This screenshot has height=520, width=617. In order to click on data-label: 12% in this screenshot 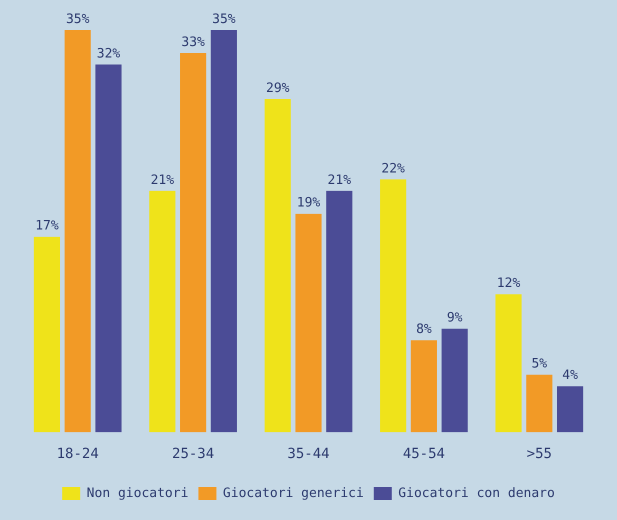, I will do `click(508, 284)`.